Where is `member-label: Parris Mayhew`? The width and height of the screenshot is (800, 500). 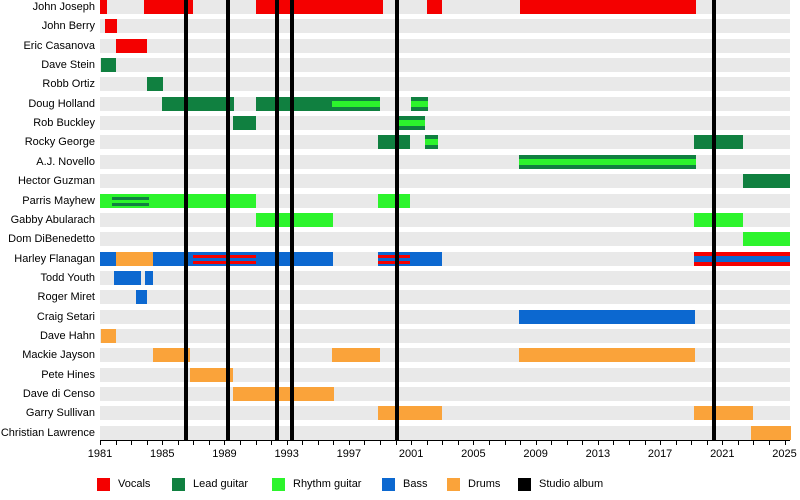 member-label: Parris Mayhew is located at coordinates (58, 200).